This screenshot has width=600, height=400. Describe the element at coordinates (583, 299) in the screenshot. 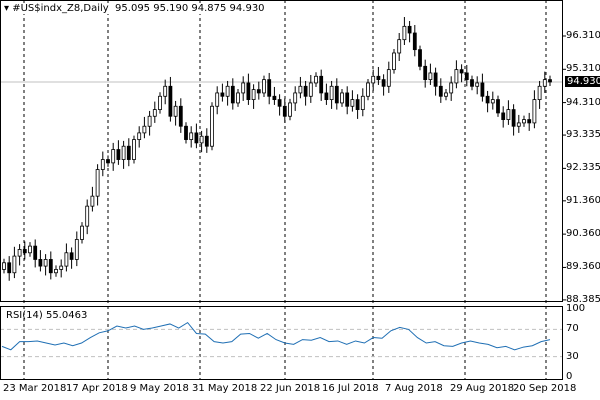

I see `price-axis-label: 88.385` at that location.